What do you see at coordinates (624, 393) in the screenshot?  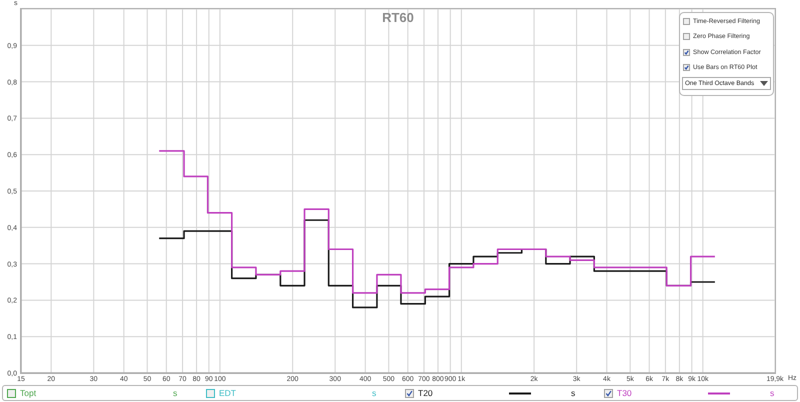 I see `text: T30` at bounding box center [624, 393].